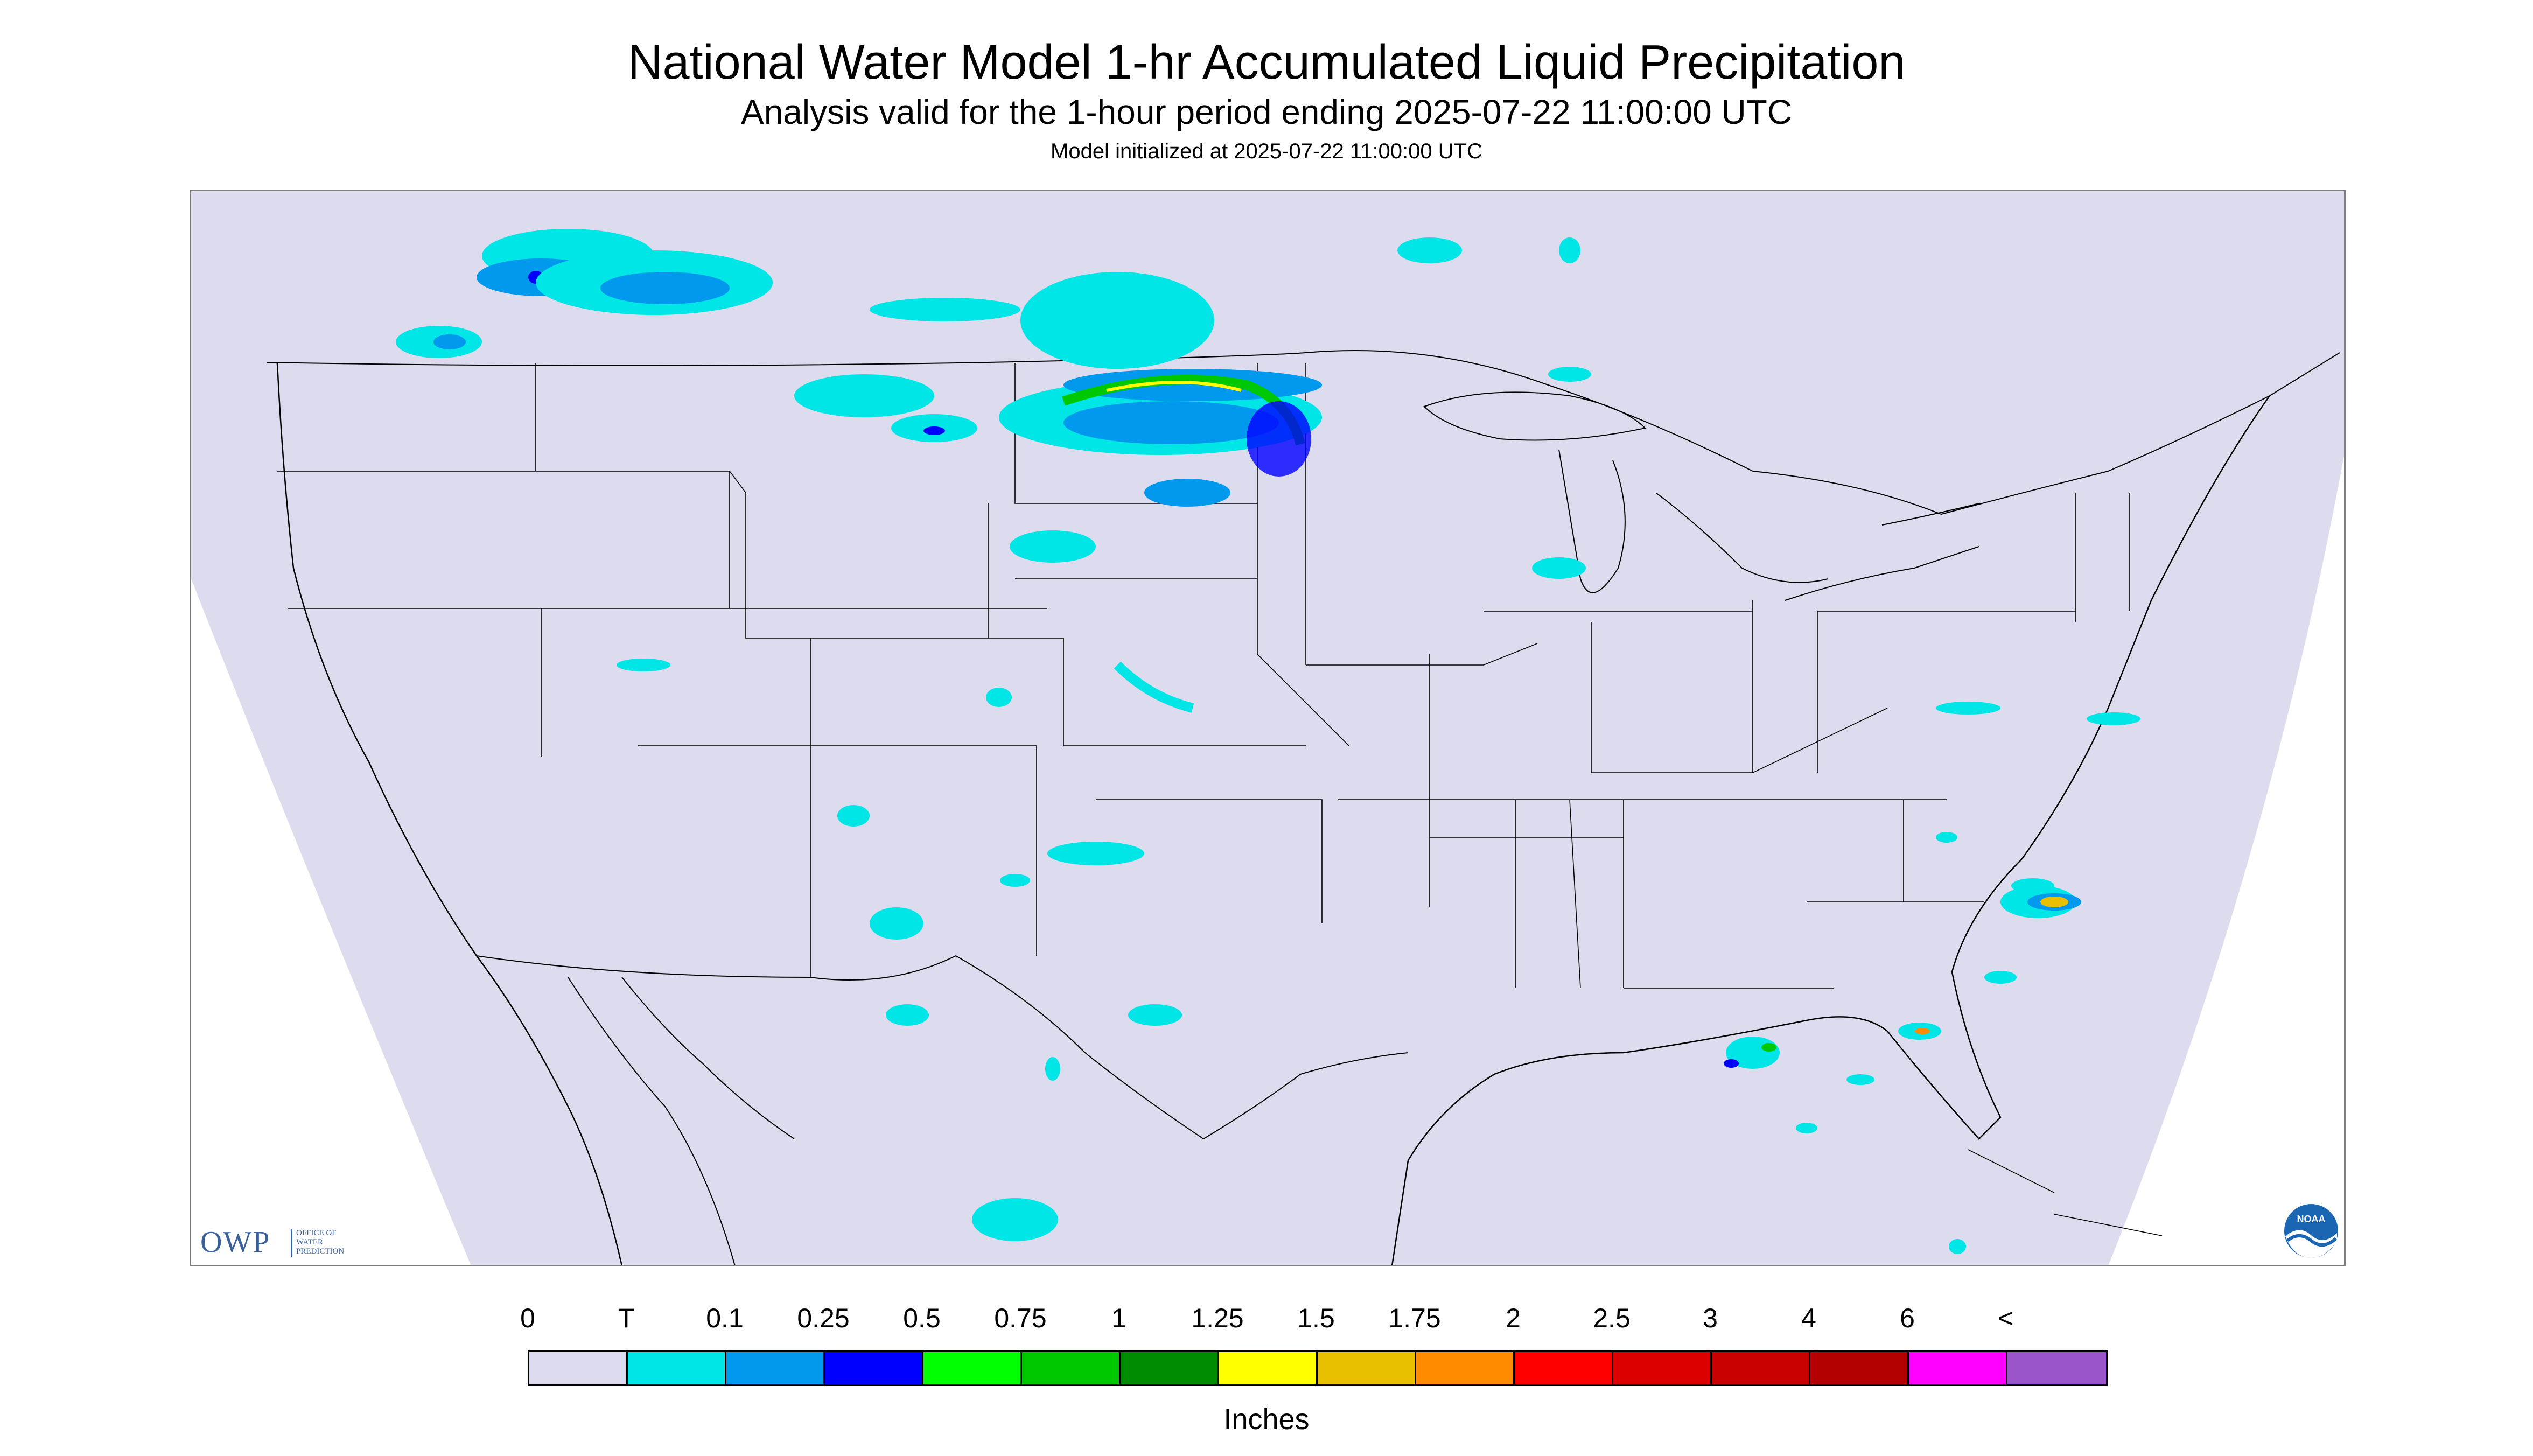 This screenshot has height=1456, width=2533. What do you see at coordinates (1414, 1318) in the screenshot?
I see `legend-label: 1.75` at bounding box center [1414, 1318].